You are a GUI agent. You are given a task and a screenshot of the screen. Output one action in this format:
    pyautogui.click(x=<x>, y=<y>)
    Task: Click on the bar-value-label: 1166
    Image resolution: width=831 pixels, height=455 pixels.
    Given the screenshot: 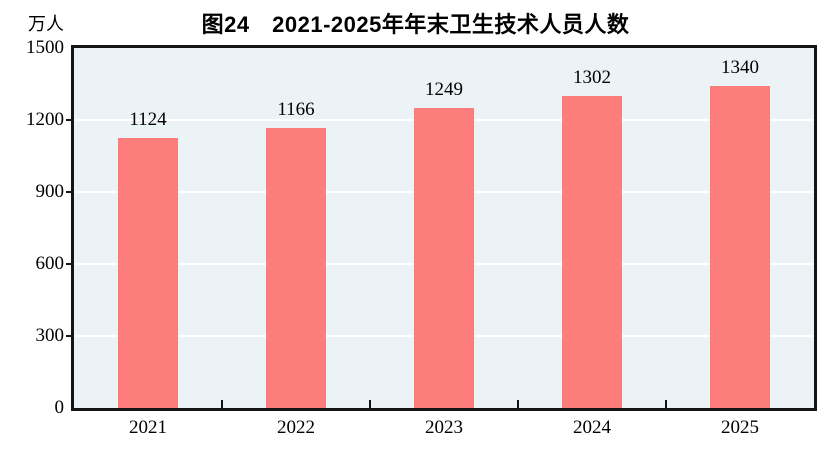 What is the action you would take?
    pyautogui.click(x=296, y=110)
    